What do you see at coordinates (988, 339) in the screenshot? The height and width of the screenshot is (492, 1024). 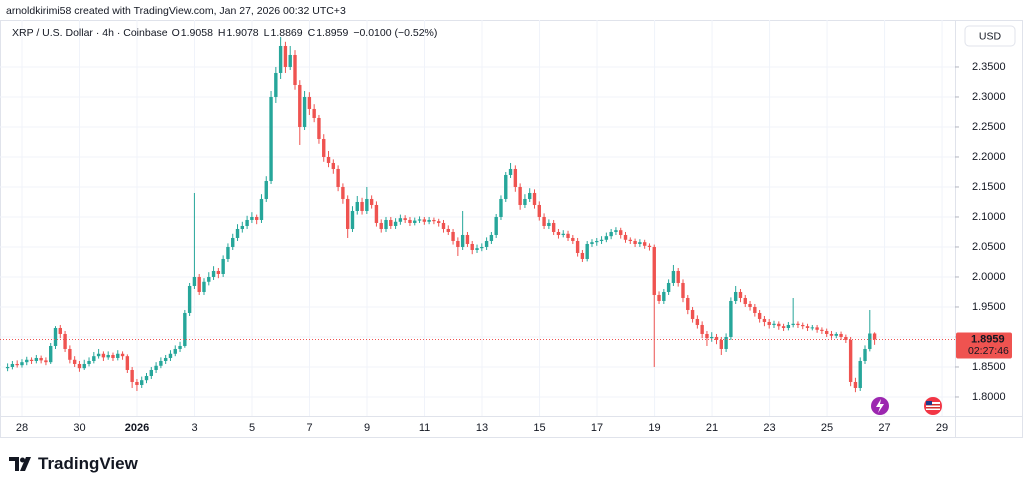 I see `last-price-label: 1.8959` at bounding box center [988, 339].